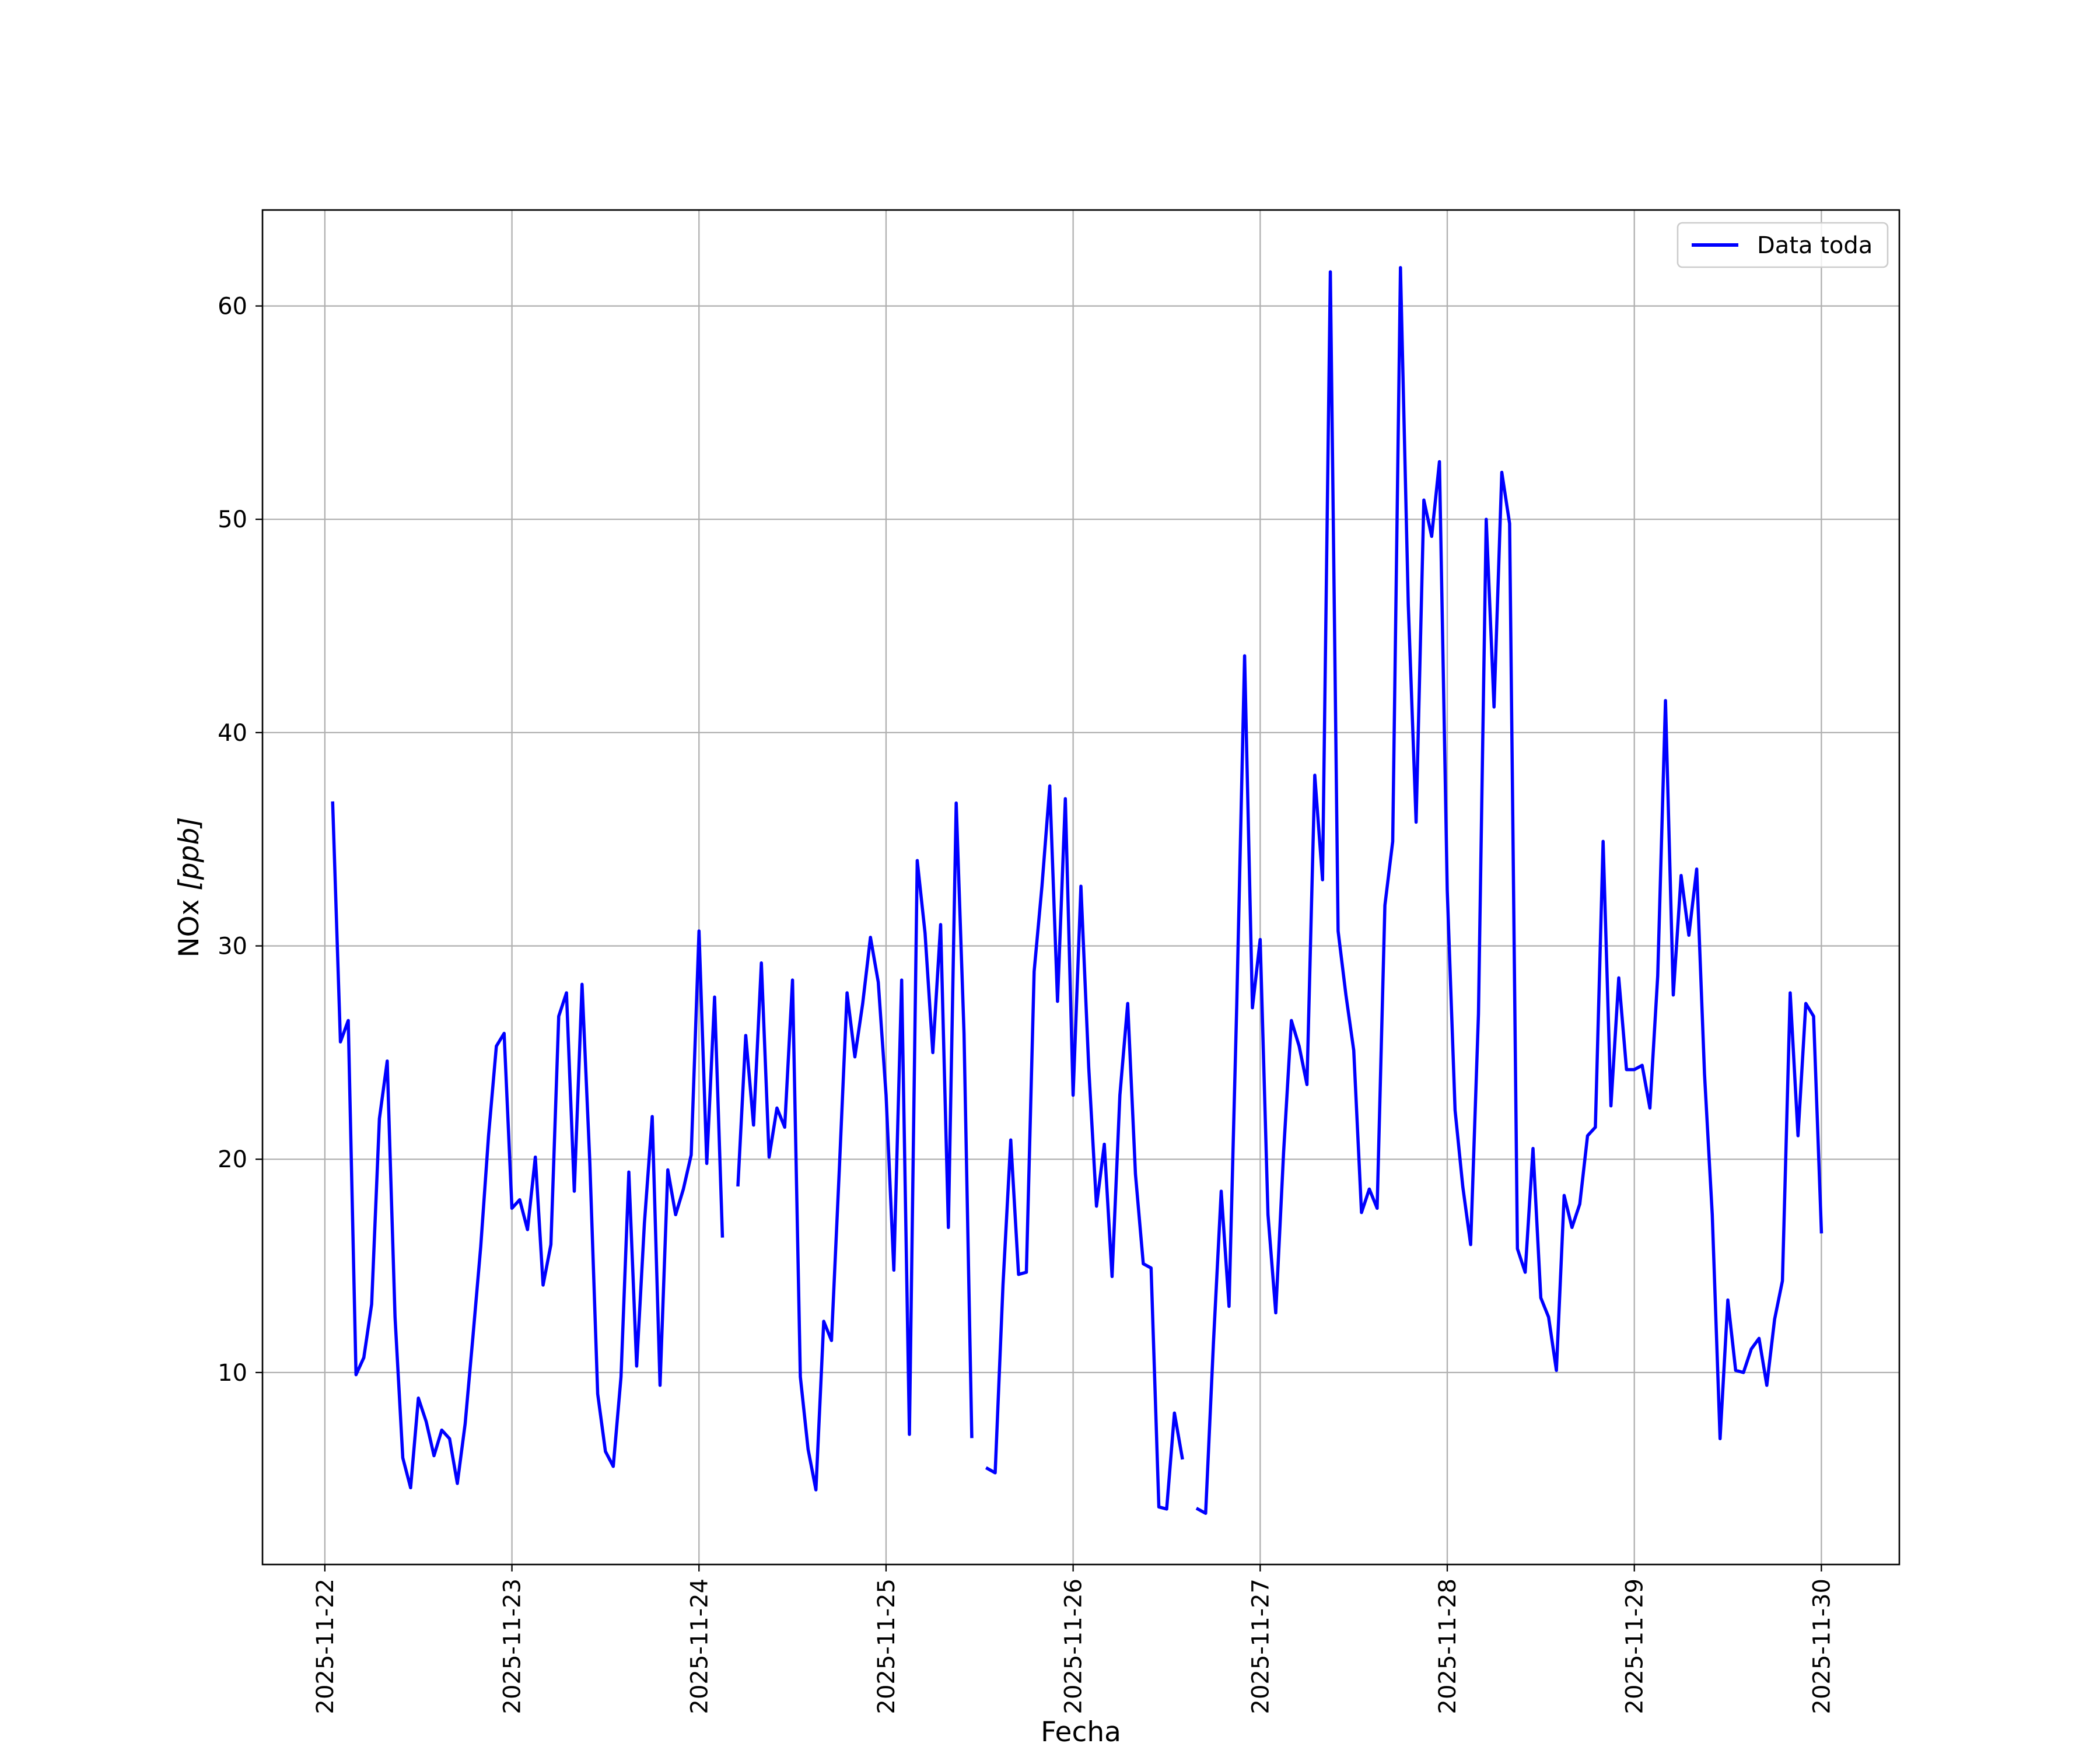 The width and height of the screenshot is (2100, 1750). What do you see at coordinates (699, 1646) in the screenshot?
I see `x-tick-label: 2025-11-24` at bounding box center [699, 1646].